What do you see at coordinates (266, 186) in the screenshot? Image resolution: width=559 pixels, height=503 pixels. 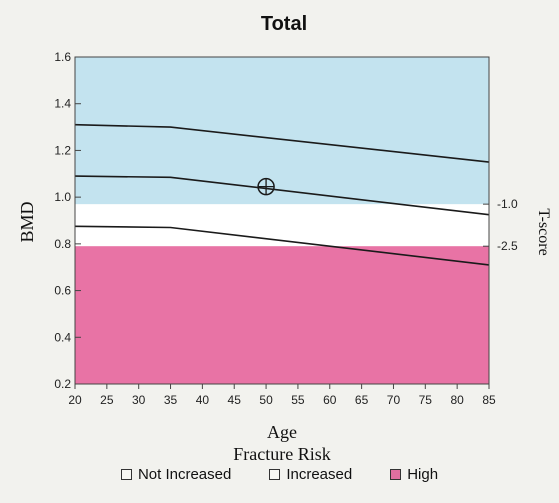 I see `patient-marker-group` at bounding box center [266, 186].